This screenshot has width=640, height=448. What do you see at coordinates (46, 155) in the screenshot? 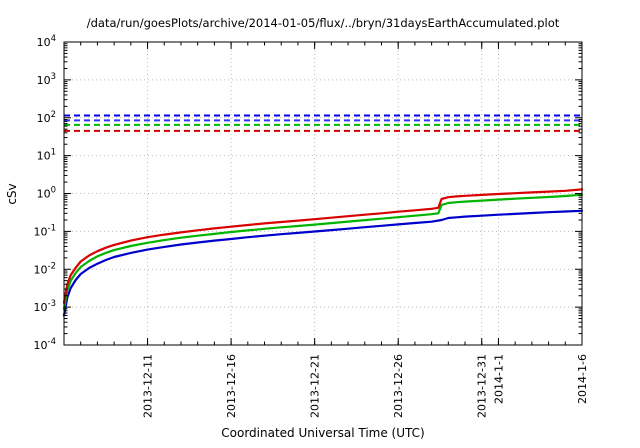
I see `y-tick-label: 10¹` at bounding box center [46, 155].